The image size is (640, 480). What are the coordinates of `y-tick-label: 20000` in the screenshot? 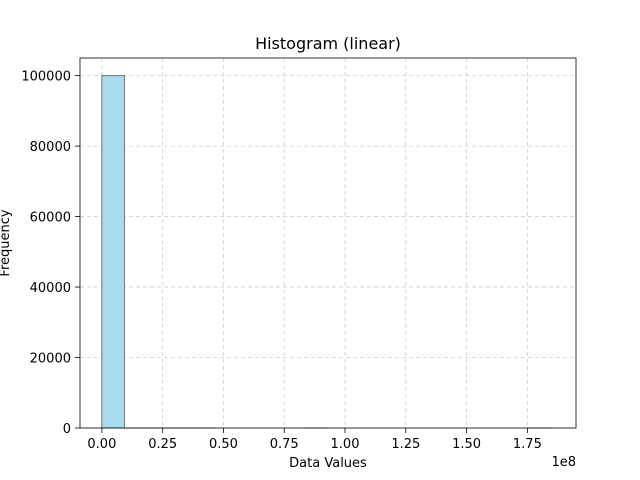 It's located at (50, 359).